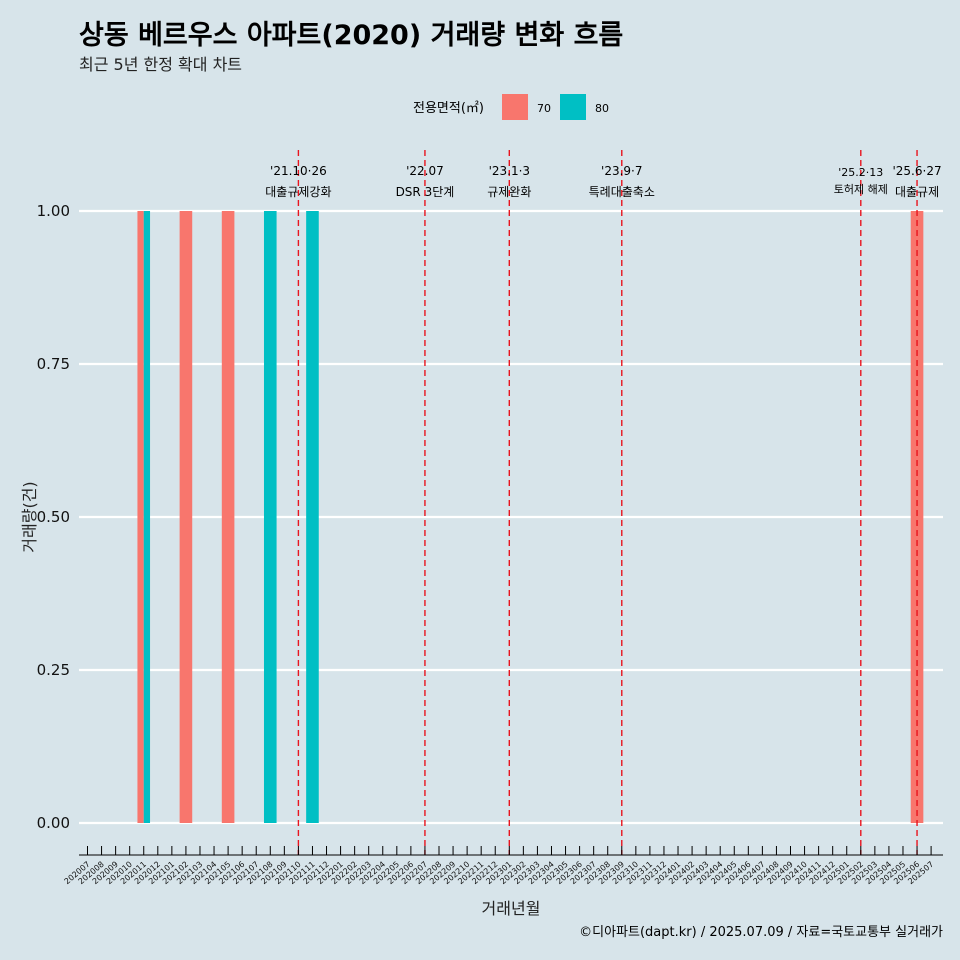  I want to click on y-tick-label: 0.50, so click(53, 517).